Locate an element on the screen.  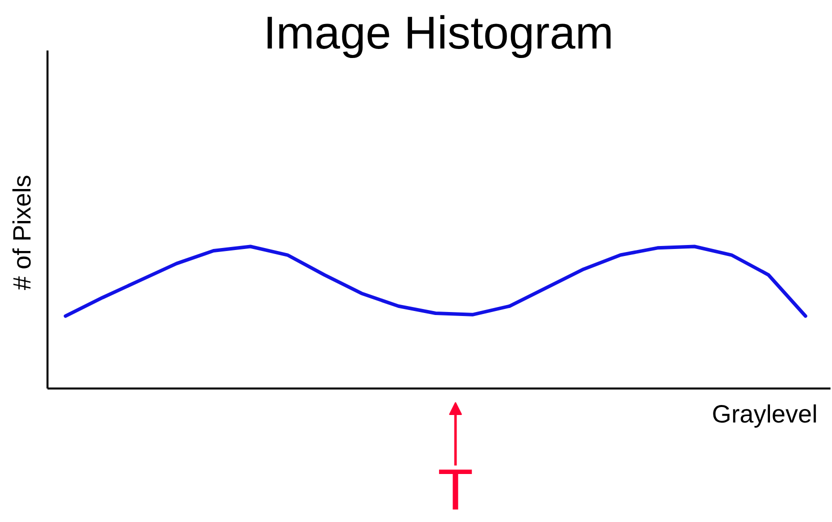
x-axis-title: Graylevel is located at coordinates (765, 414).